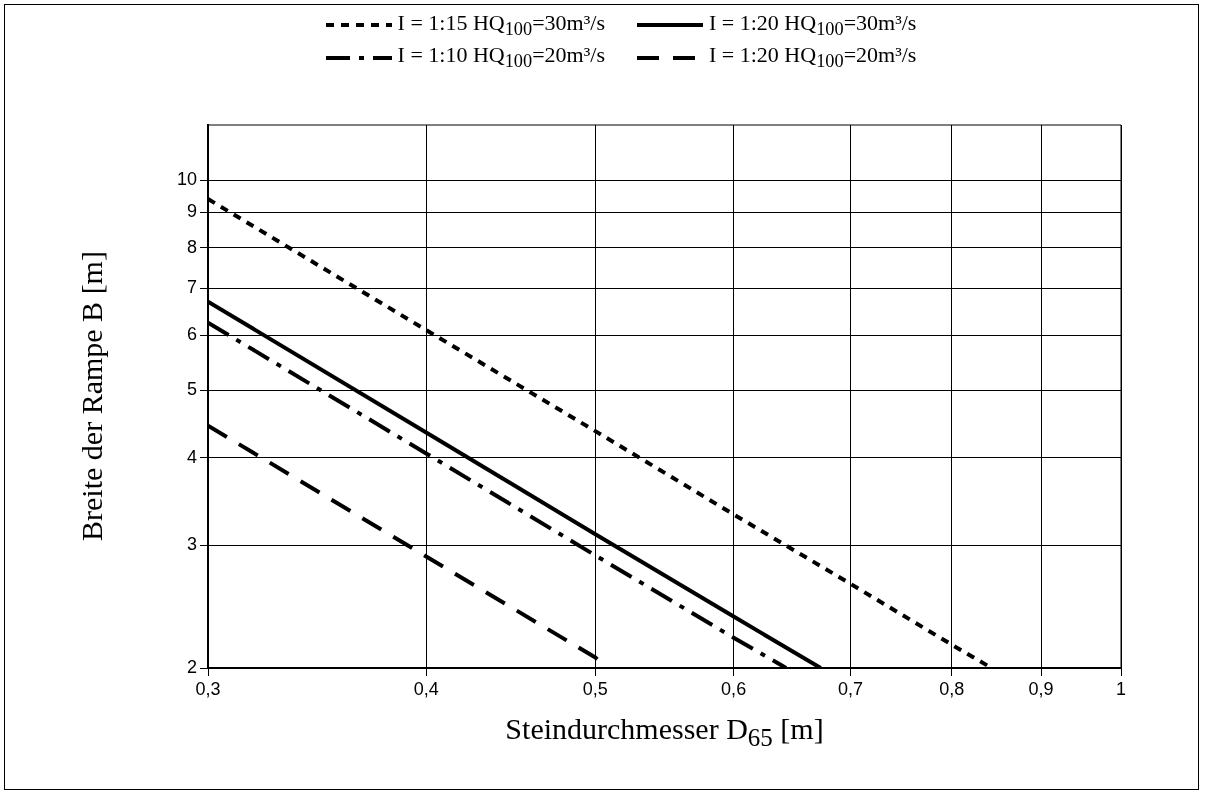 This screenshot has width=1205, height=796. What do you see at coordinates (501, 25) in the screenshot?
I see `legend-label: I = 1:15 HQ$_{100}$=30m³/s` at bounding box center [501, 25].